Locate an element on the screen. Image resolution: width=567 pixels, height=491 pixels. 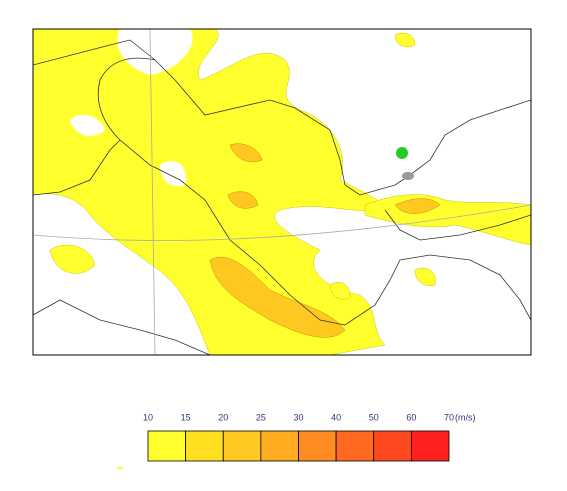
legend-label: 10 is located at coordinates (148, 417).